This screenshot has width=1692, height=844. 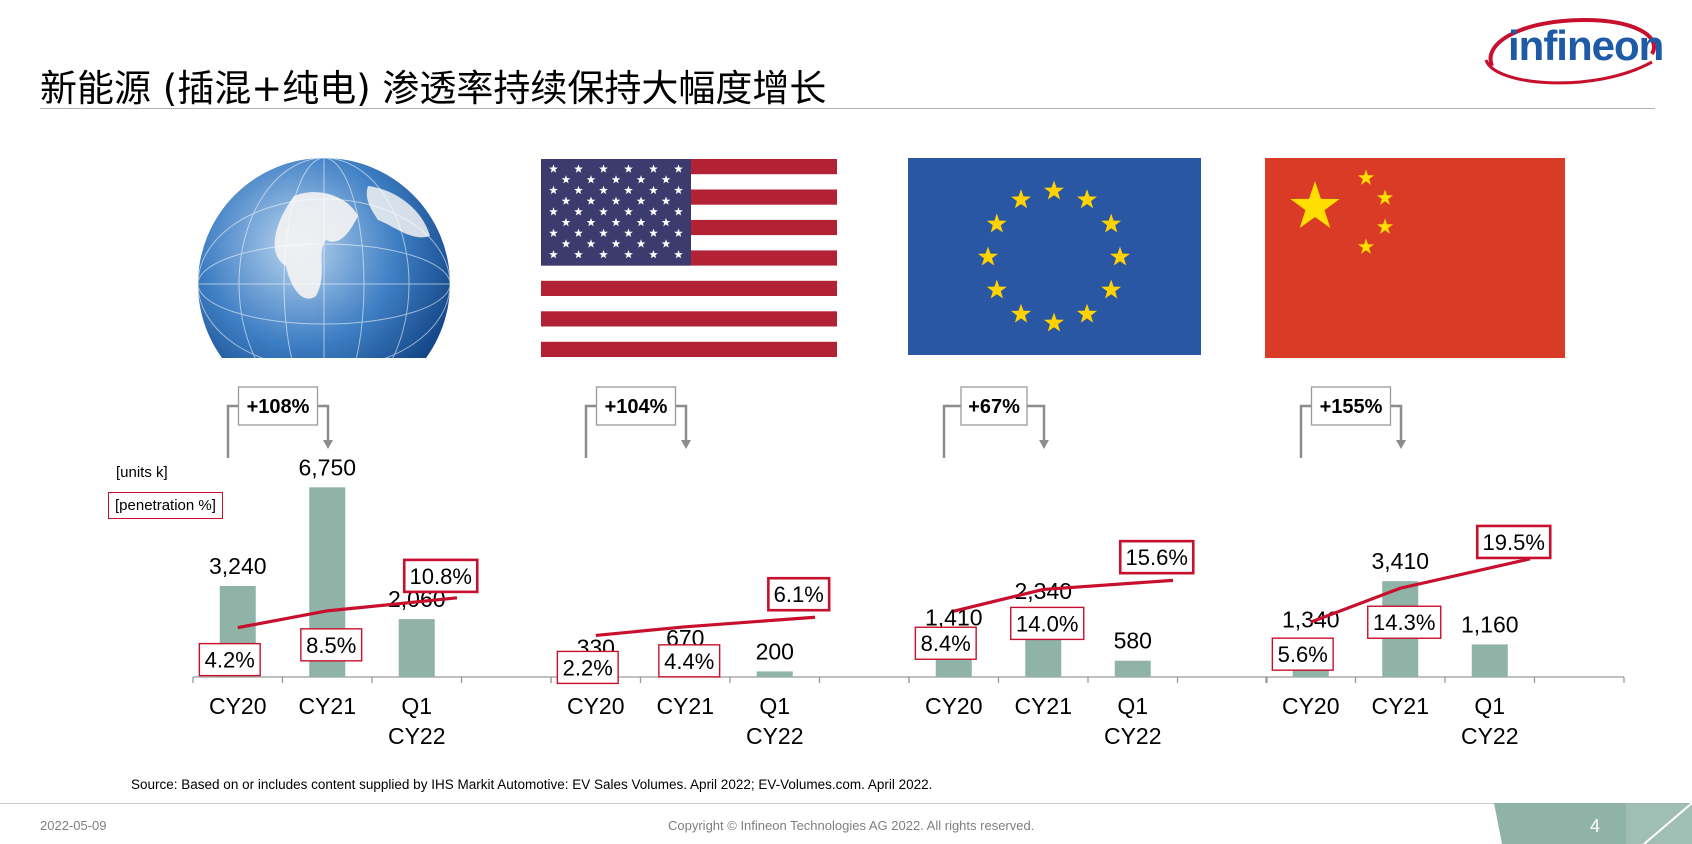 What do you see at coordinates (847, 108) in the screenshot?
I see `title-divider` at bounding box center [847, 108].